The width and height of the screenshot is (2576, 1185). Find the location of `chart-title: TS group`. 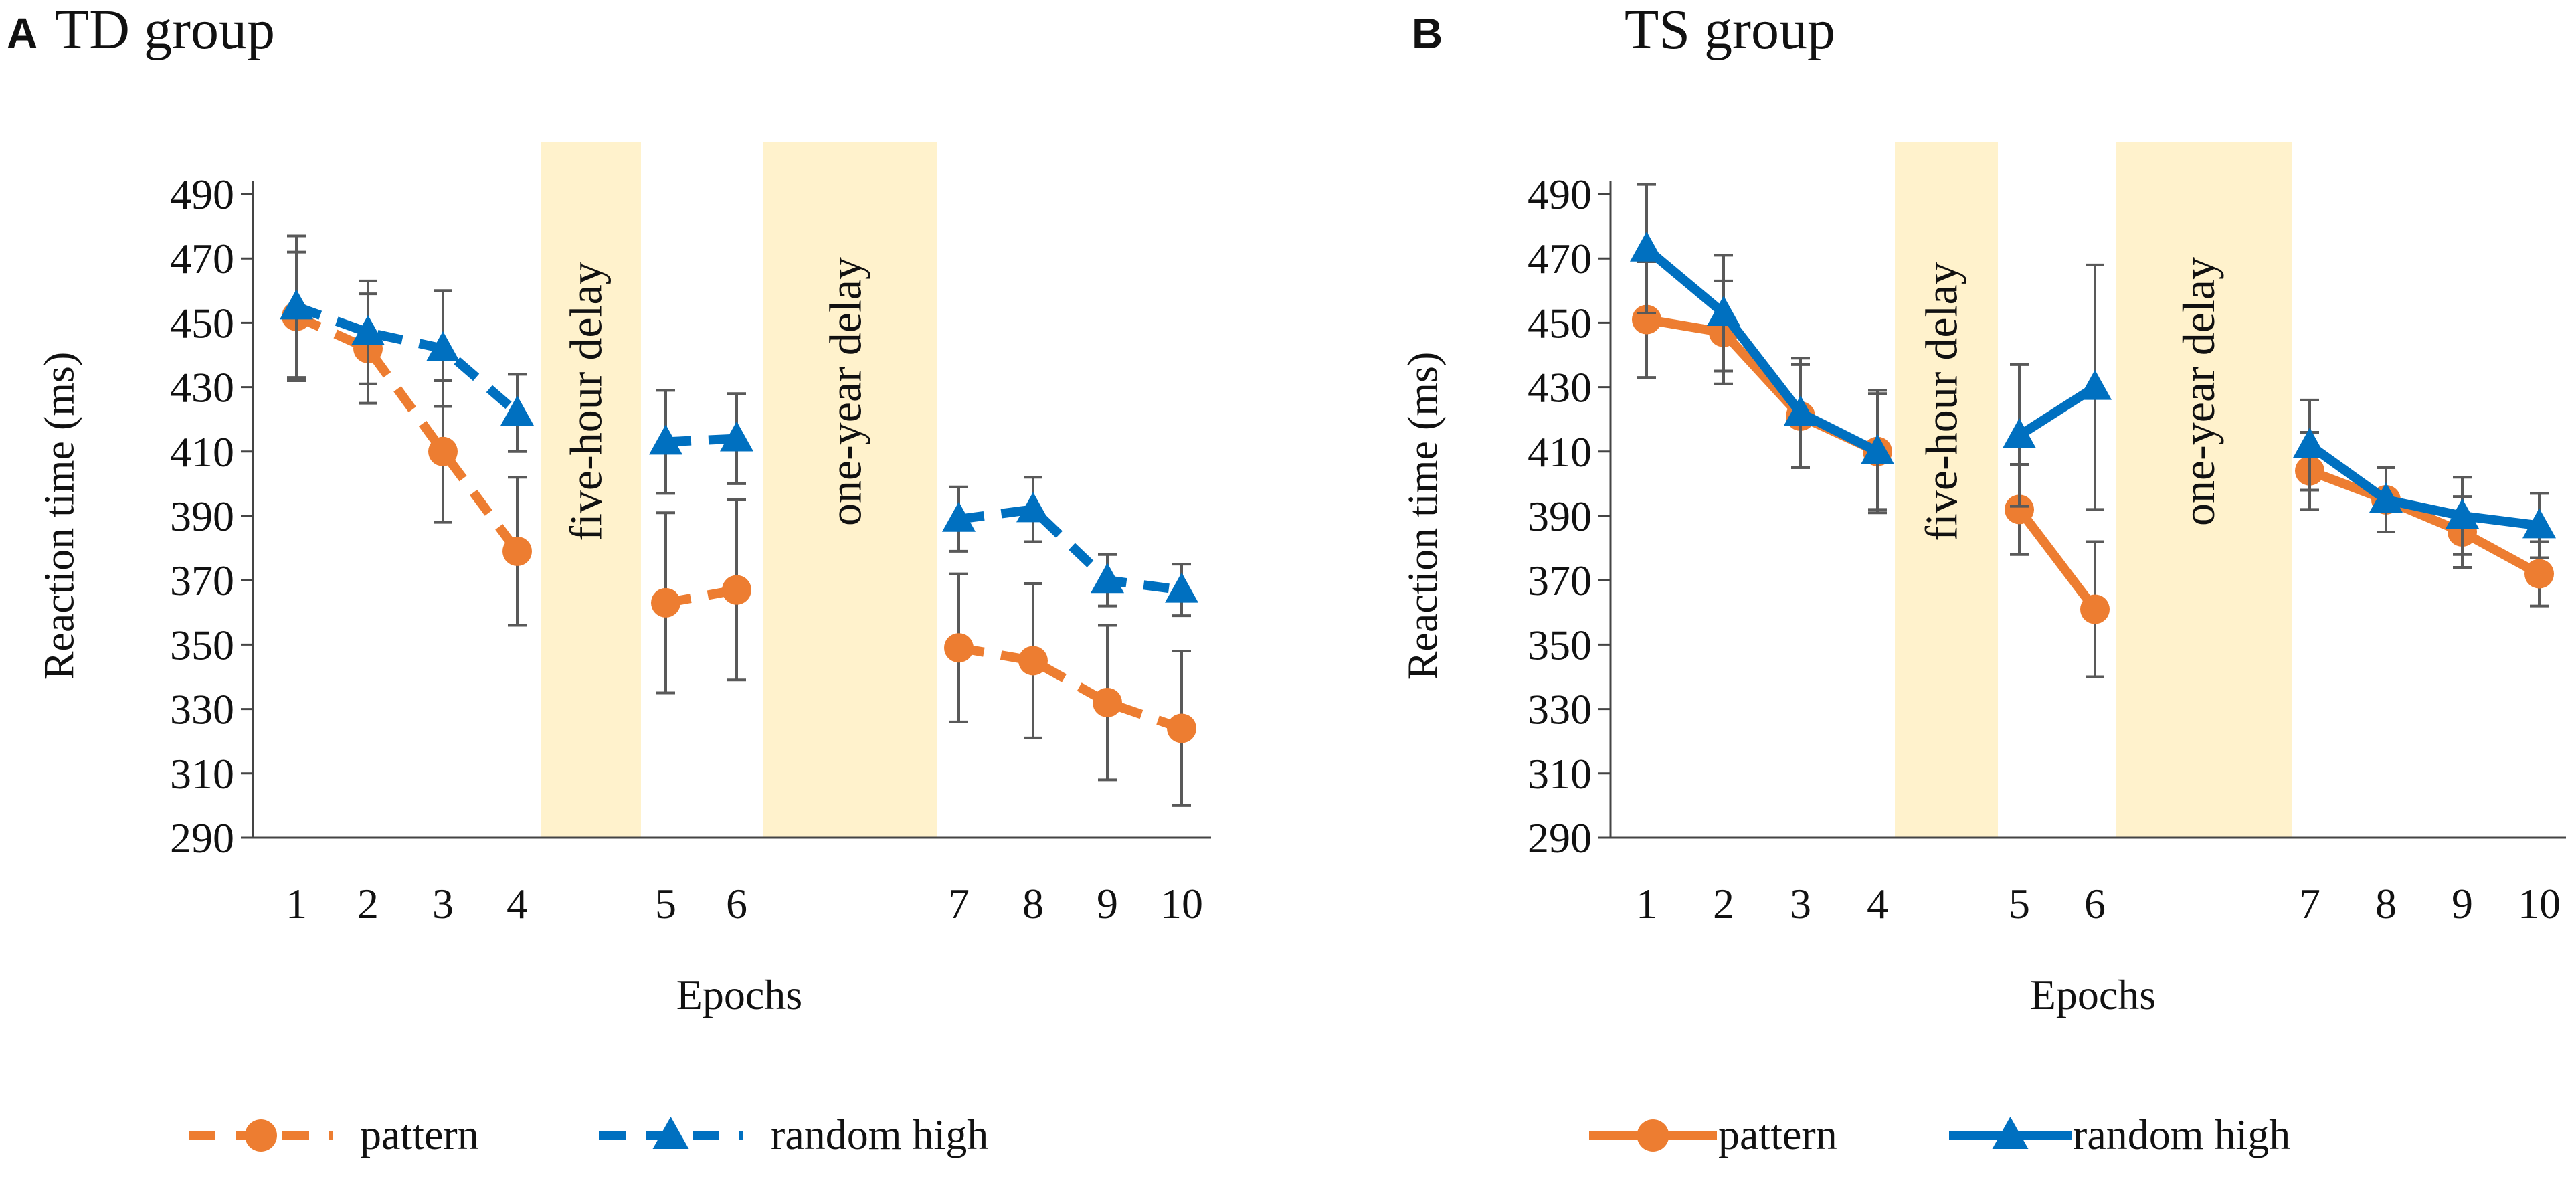

chart-title: TS group is located at coordinates (1730, 30).